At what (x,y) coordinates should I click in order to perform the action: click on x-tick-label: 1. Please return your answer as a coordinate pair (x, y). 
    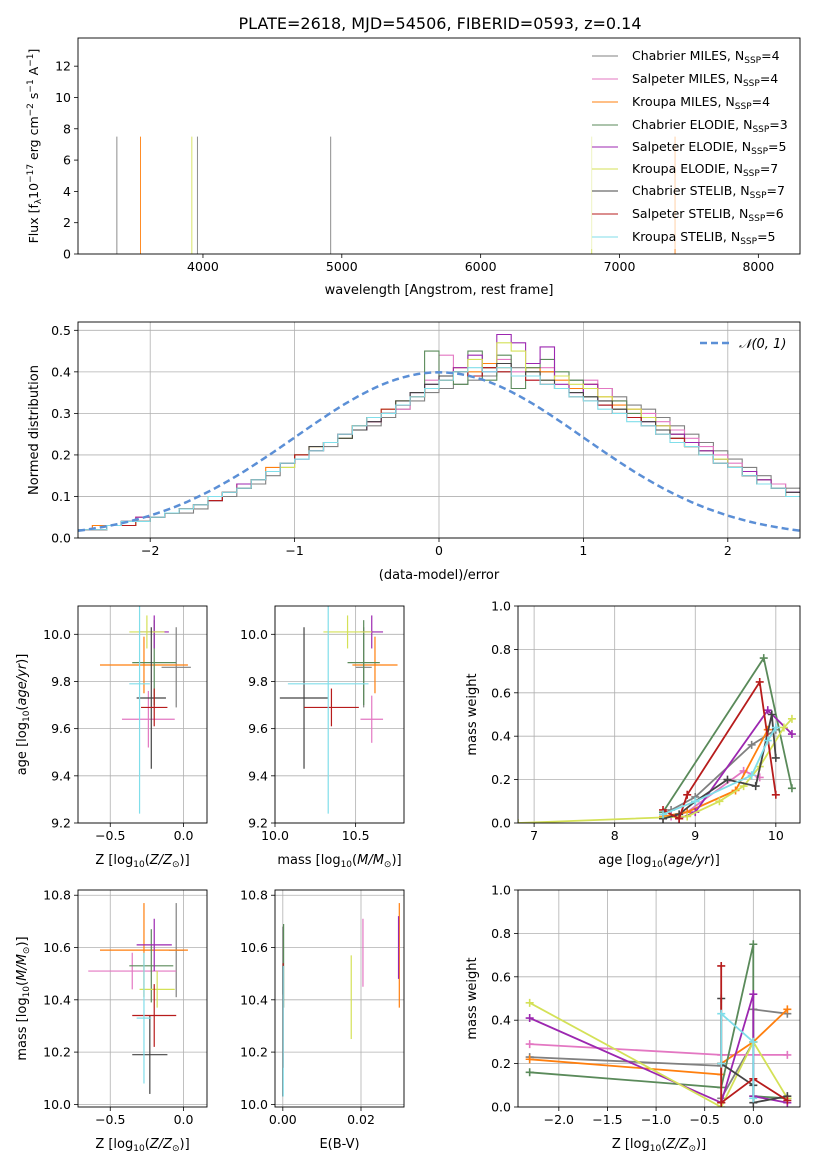
    Looking at the image, I should click on (583, 550).